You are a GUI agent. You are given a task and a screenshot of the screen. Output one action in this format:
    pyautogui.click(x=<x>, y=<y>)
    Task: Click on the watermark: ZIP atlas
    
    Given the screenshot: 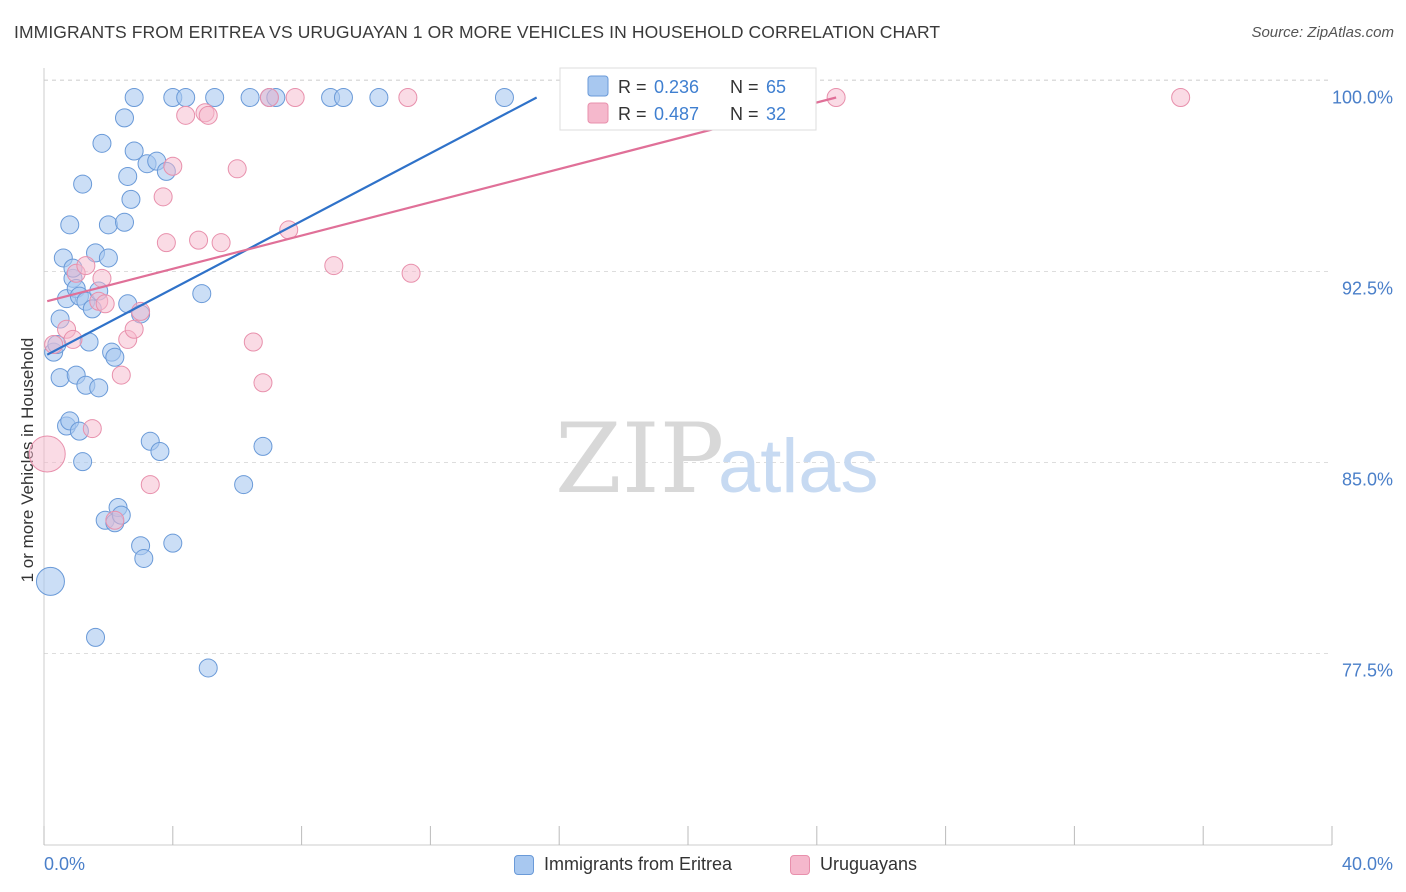 What is the action you would take?
    pyautogui.click(x=717, y=459)
    